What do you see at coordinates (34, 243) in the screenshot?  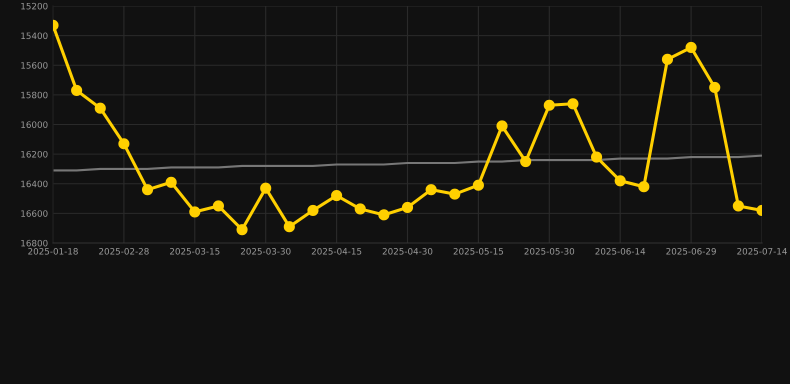 I see `y-tick-label: 16800` at bounding box center [34, 243].